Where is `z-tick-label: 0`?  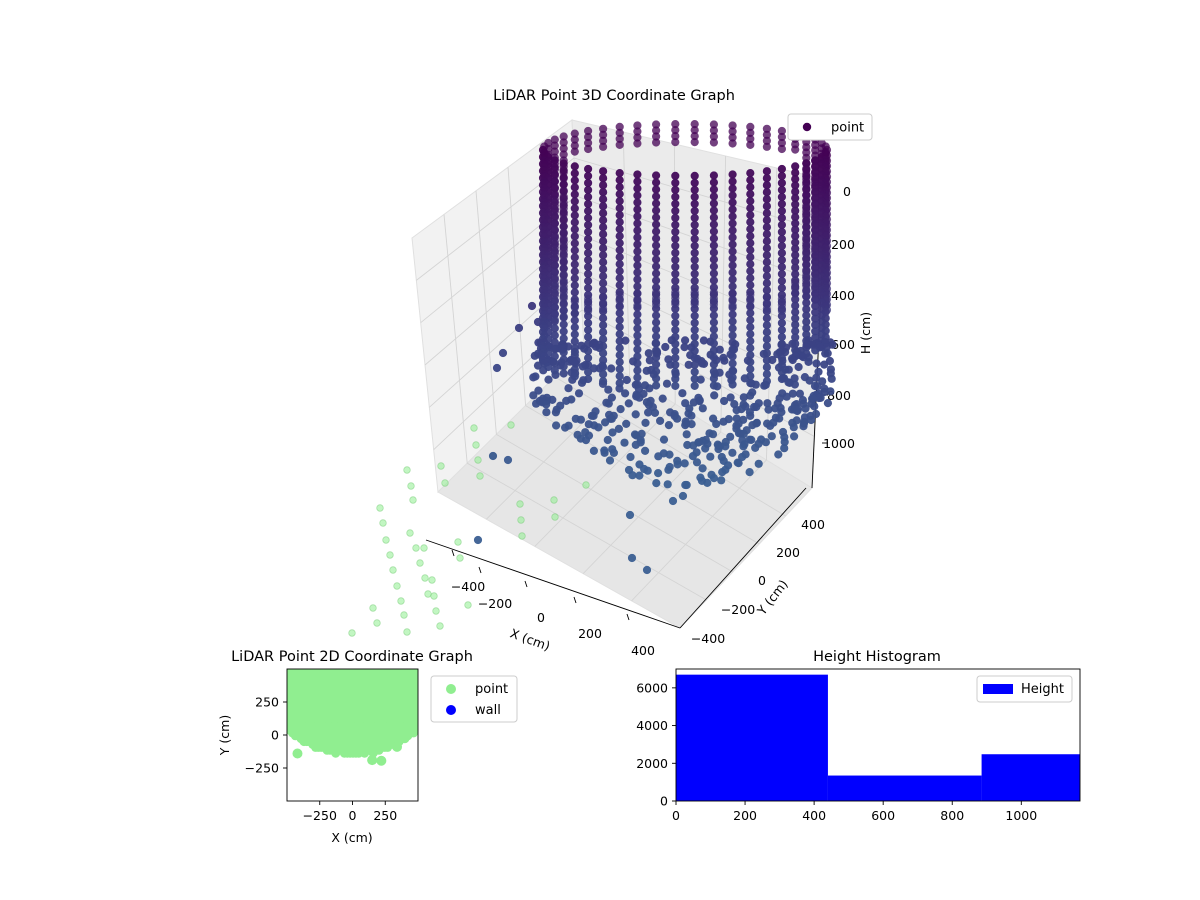
z-tick-label: 0 is located at coordinates (847, 191).